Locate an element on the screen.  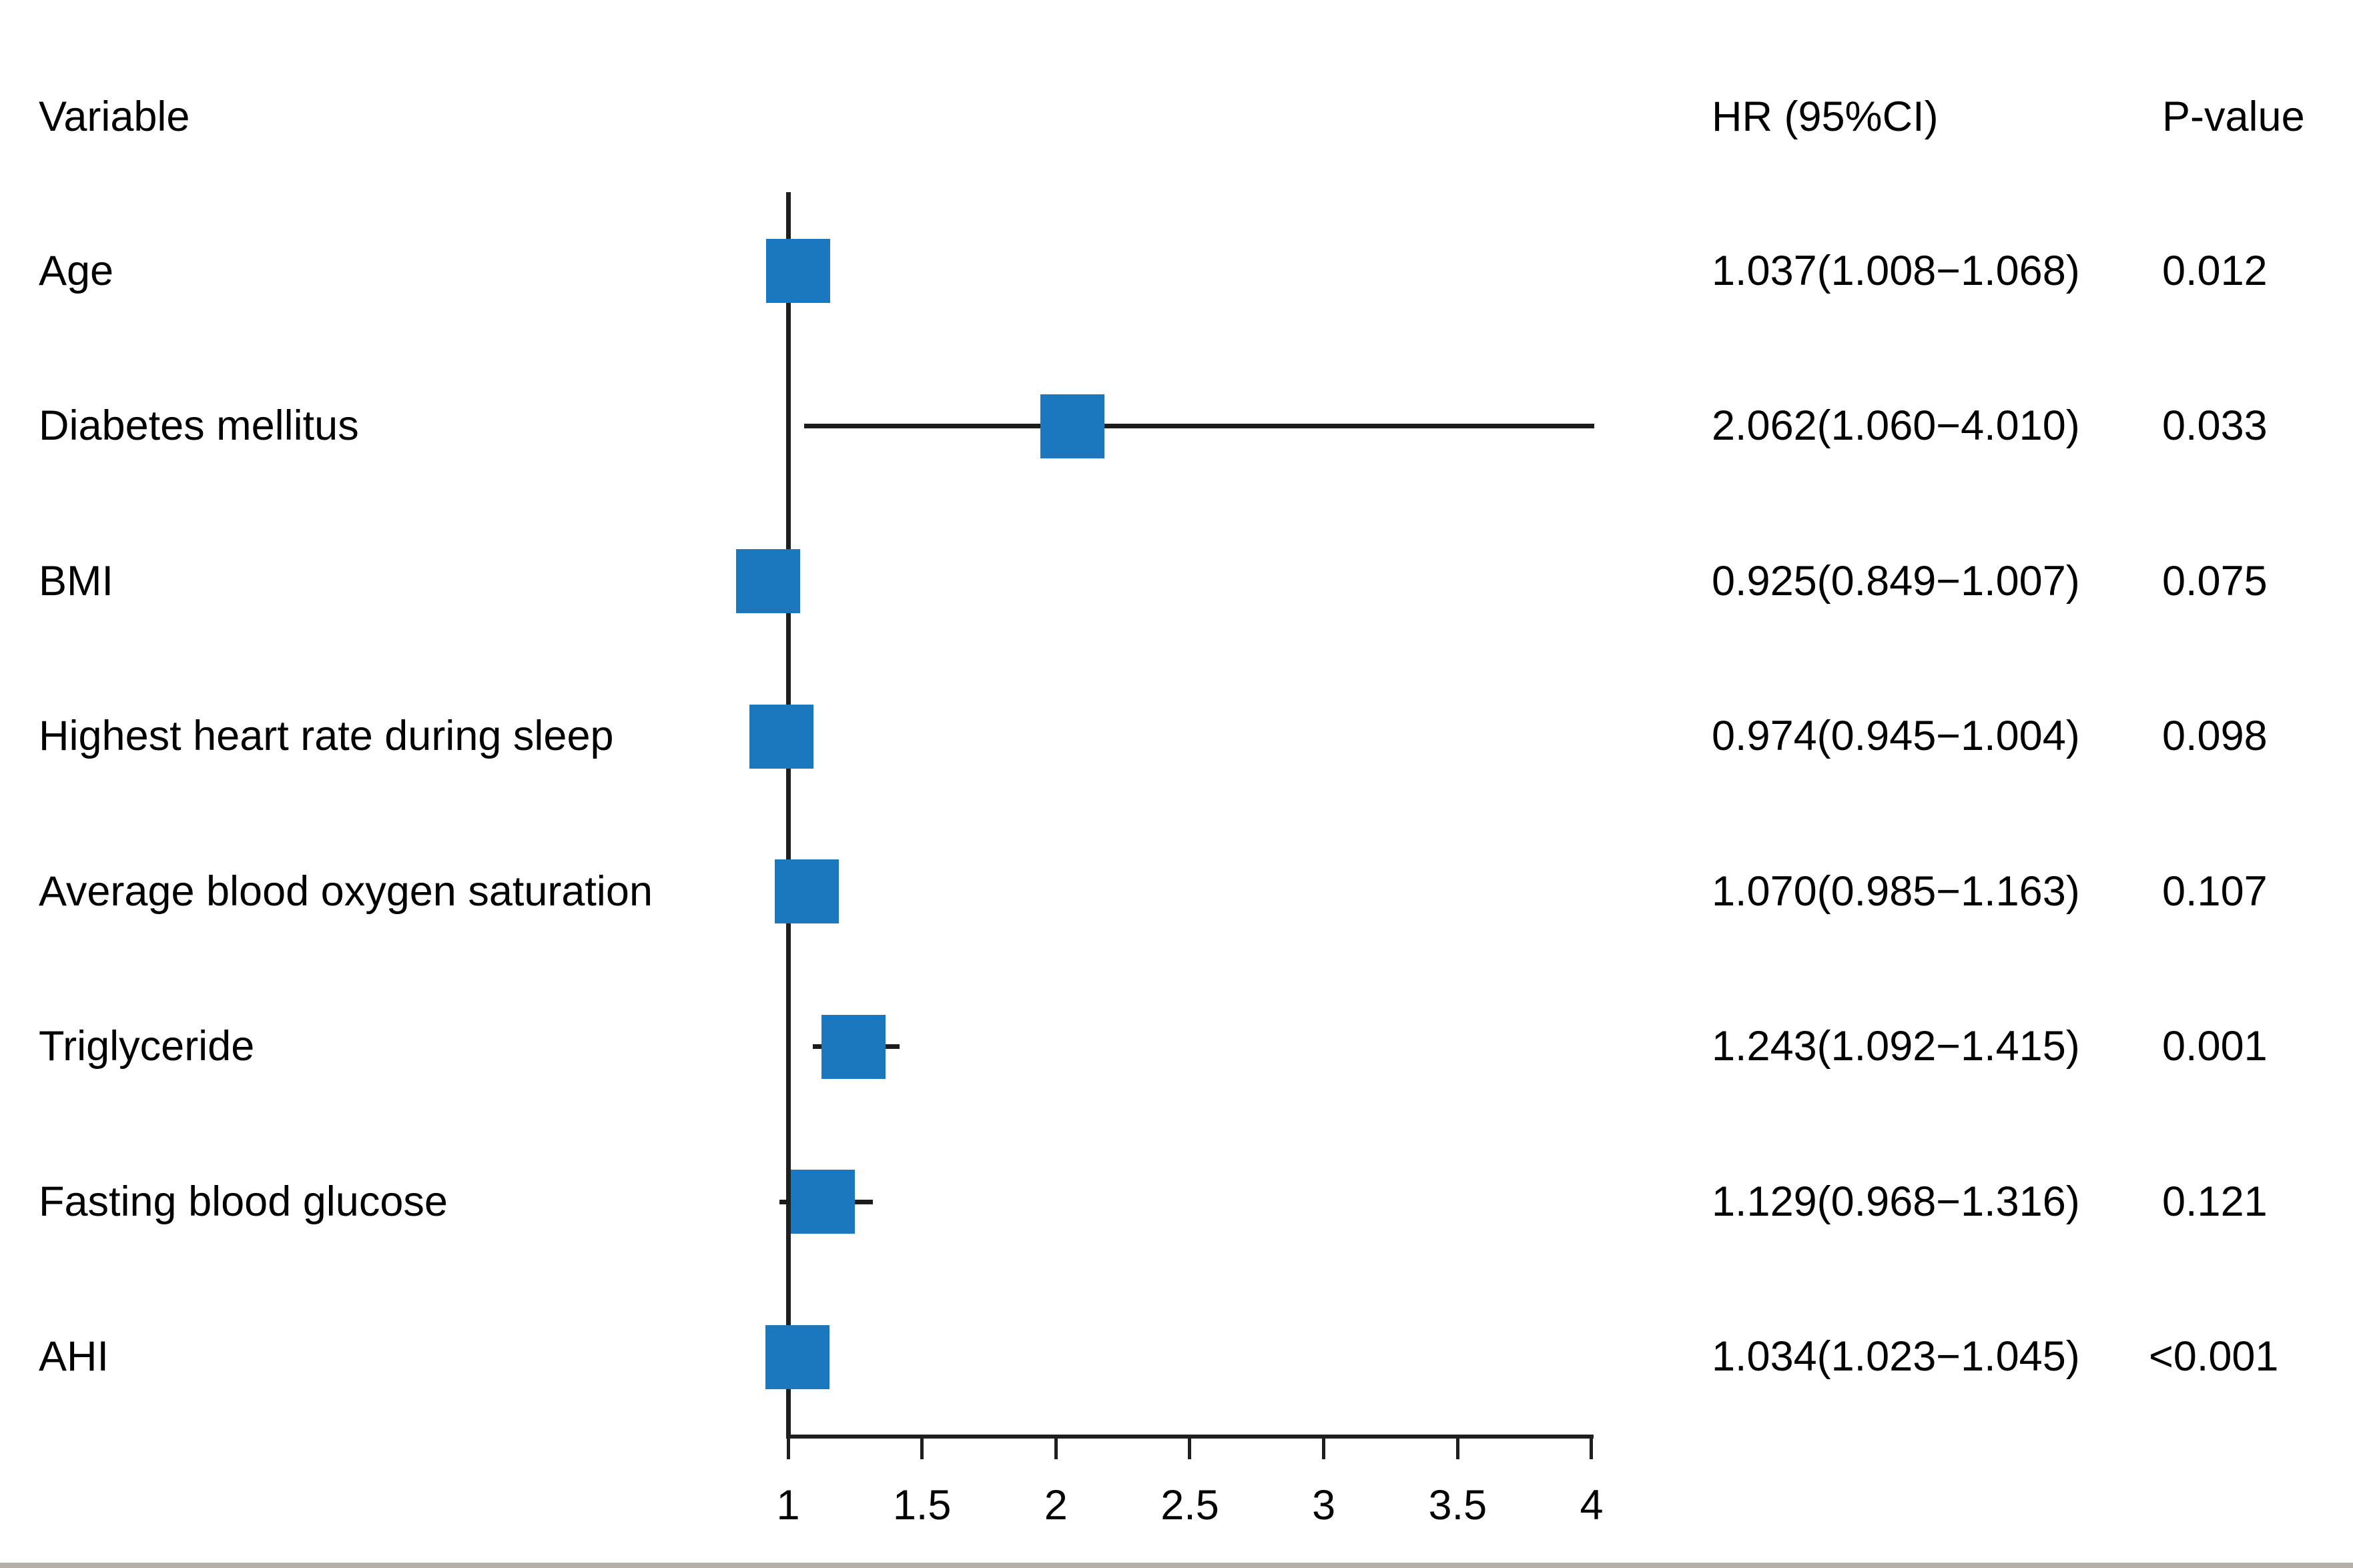
row-p-value: 0.001 is located at coordinates (2215, 1046).